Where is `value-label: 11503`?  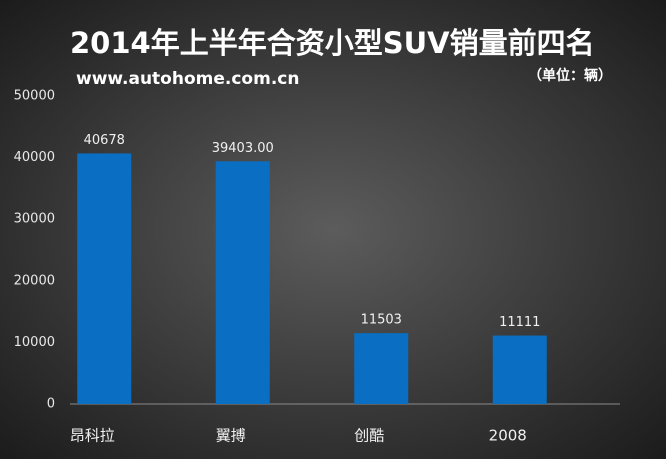 value-label: 11503 is located at coordinates (381, 320).